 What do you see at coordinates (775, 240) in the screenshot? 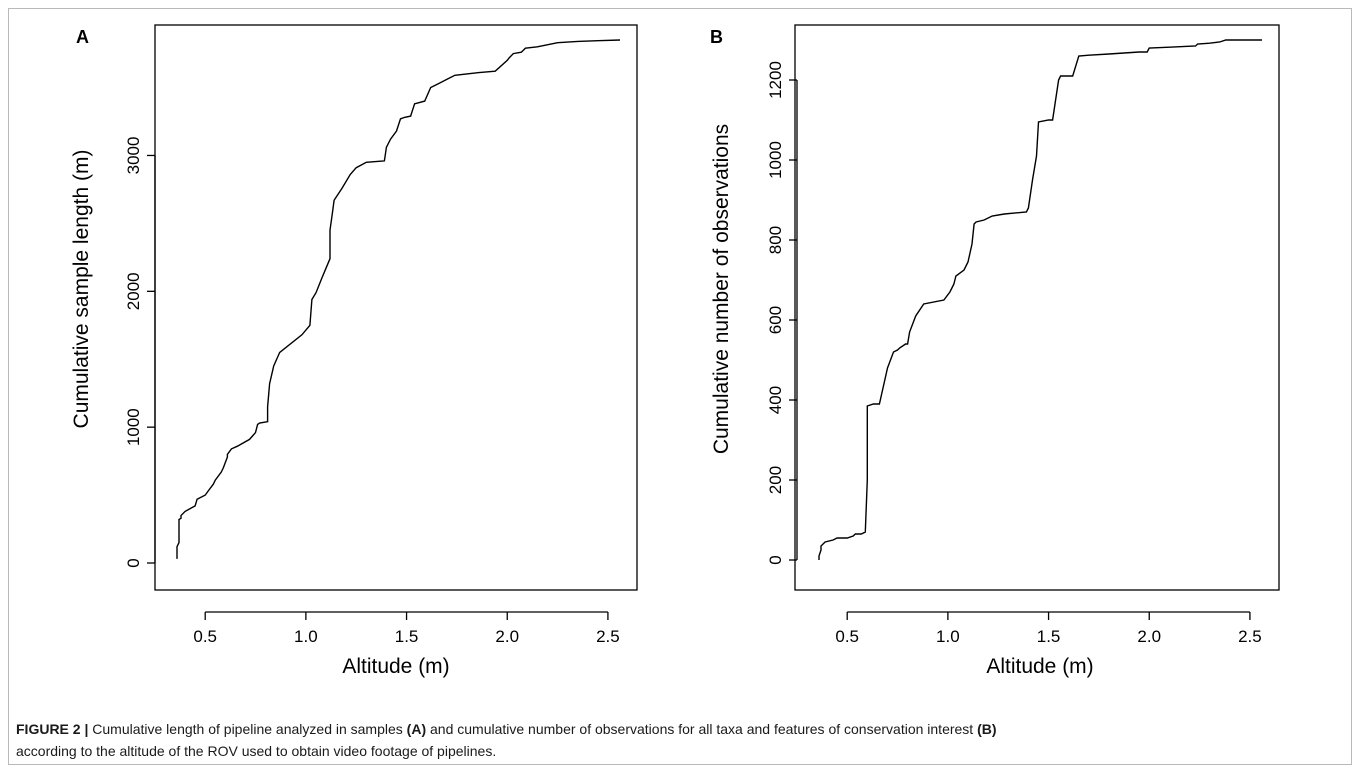
I see `y-tick-label: 800` at bounding box center [775, 240].